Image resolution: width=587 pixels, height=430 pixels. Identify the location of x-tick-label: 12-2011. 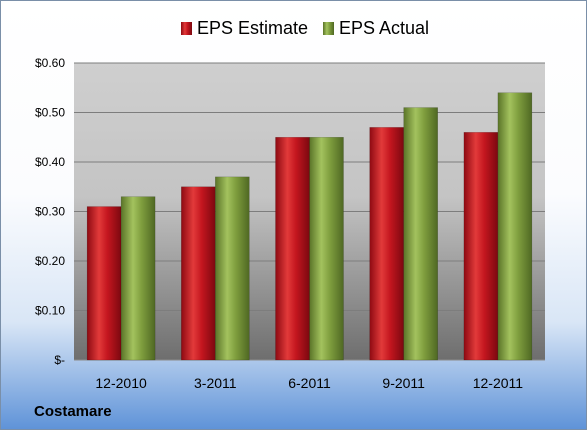
(498, 383).